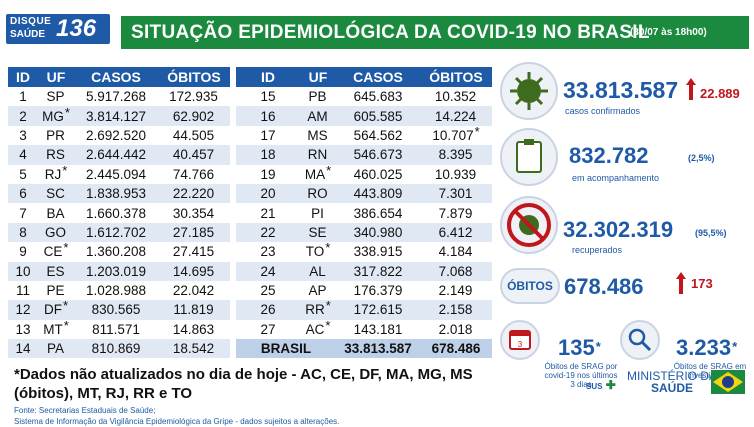 The image size is (754, 427). I want to click on state-uf: RO, so click(318, 193).